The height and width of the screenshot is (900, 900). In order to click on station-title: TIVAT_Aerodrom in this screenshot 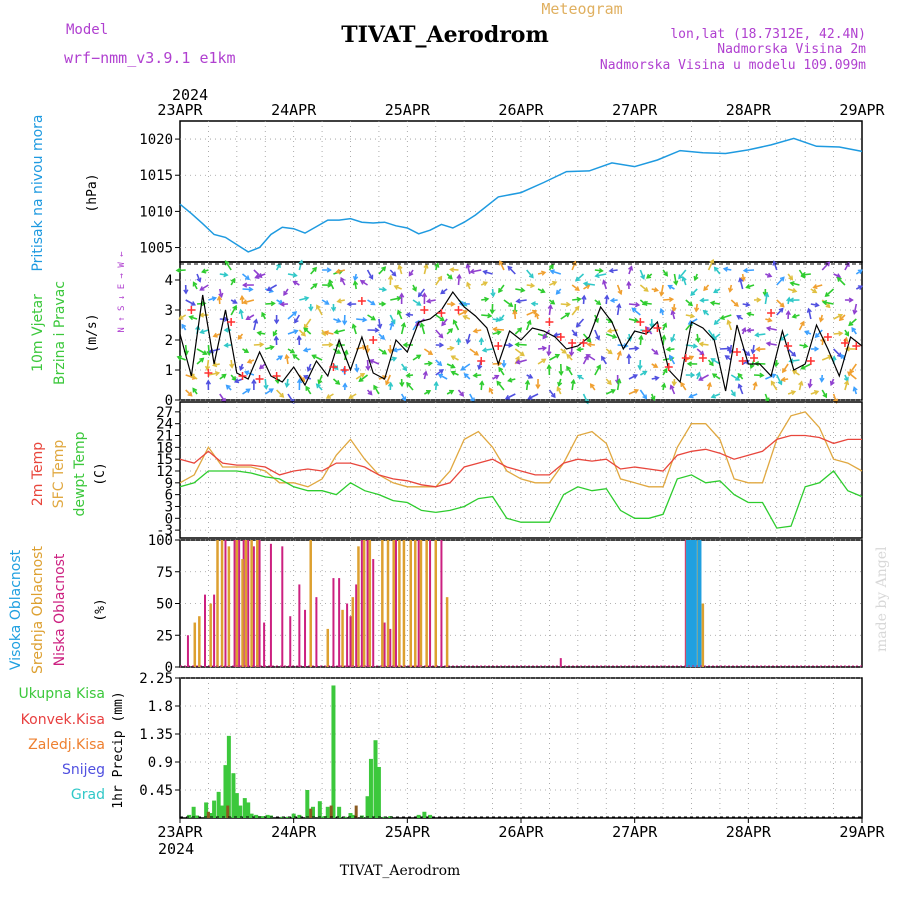, I will do `click(445, 35)`.